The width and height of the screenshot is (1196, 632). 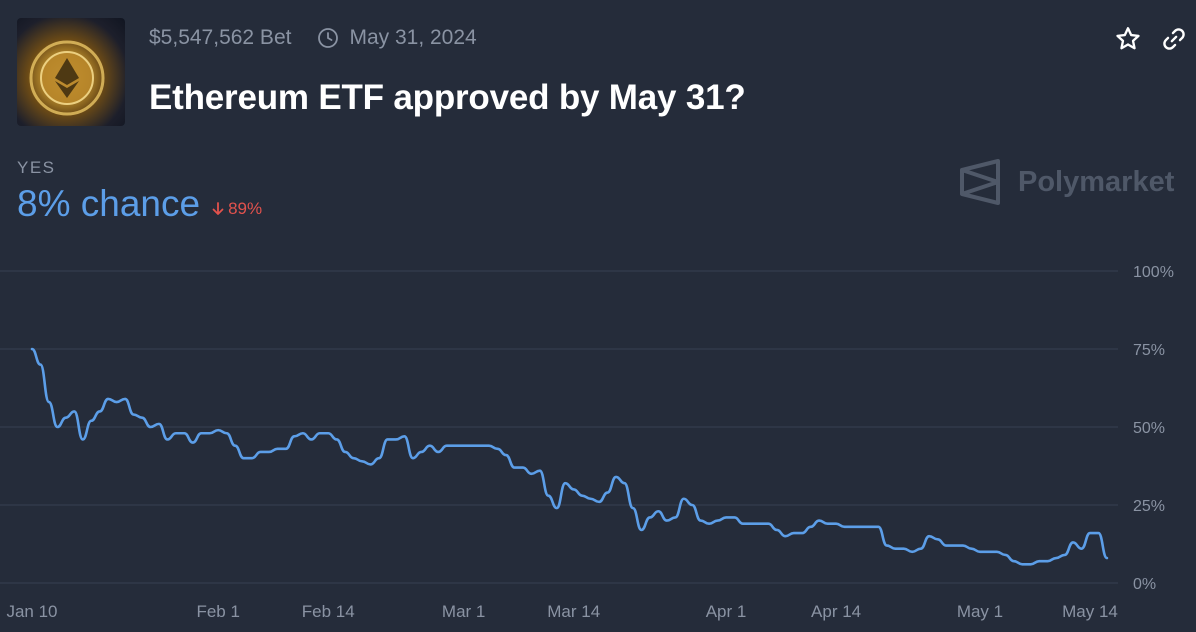 What do you see at coordinates (313, 38) in the screenshot?
I see `market-meta: $5,547,562 Bet May 31, 2024` at bounding box center [313, 38].